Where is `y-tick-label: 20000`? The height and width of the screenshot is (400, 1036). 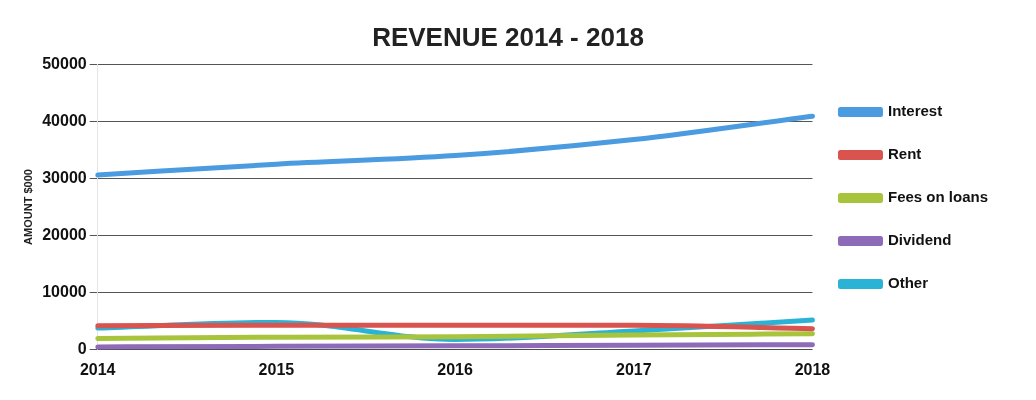
y-tick-label: 20000 is located at coordinates (64, 234).